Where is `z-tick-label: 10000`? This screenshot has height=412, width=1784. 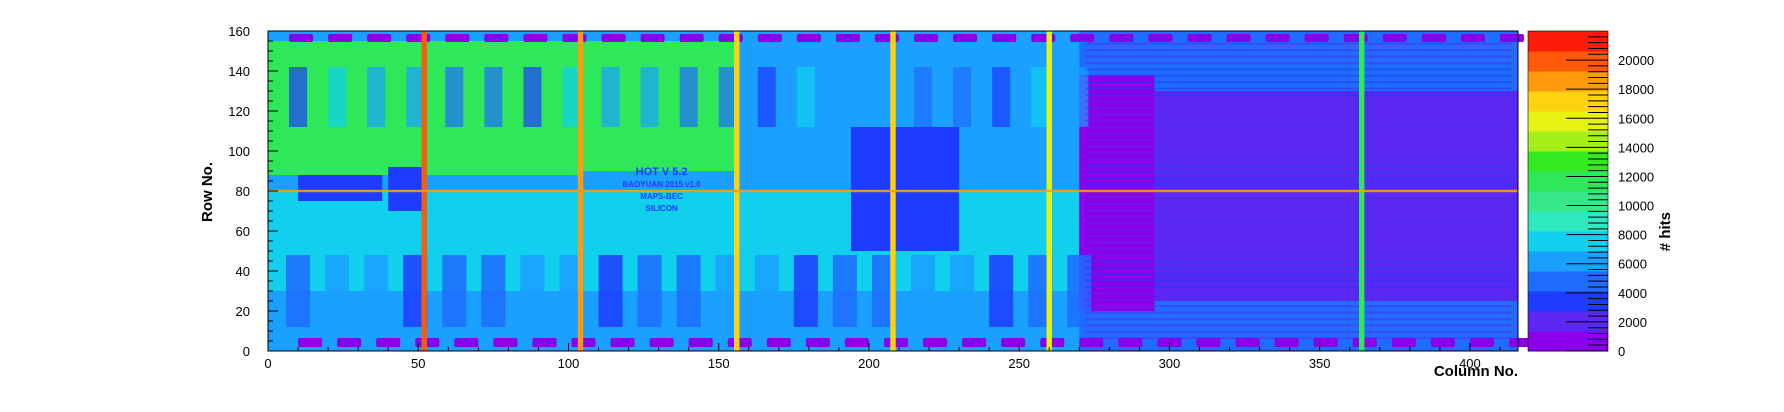
z-tick-label: 10000 is located at coordinates (1636, 206).